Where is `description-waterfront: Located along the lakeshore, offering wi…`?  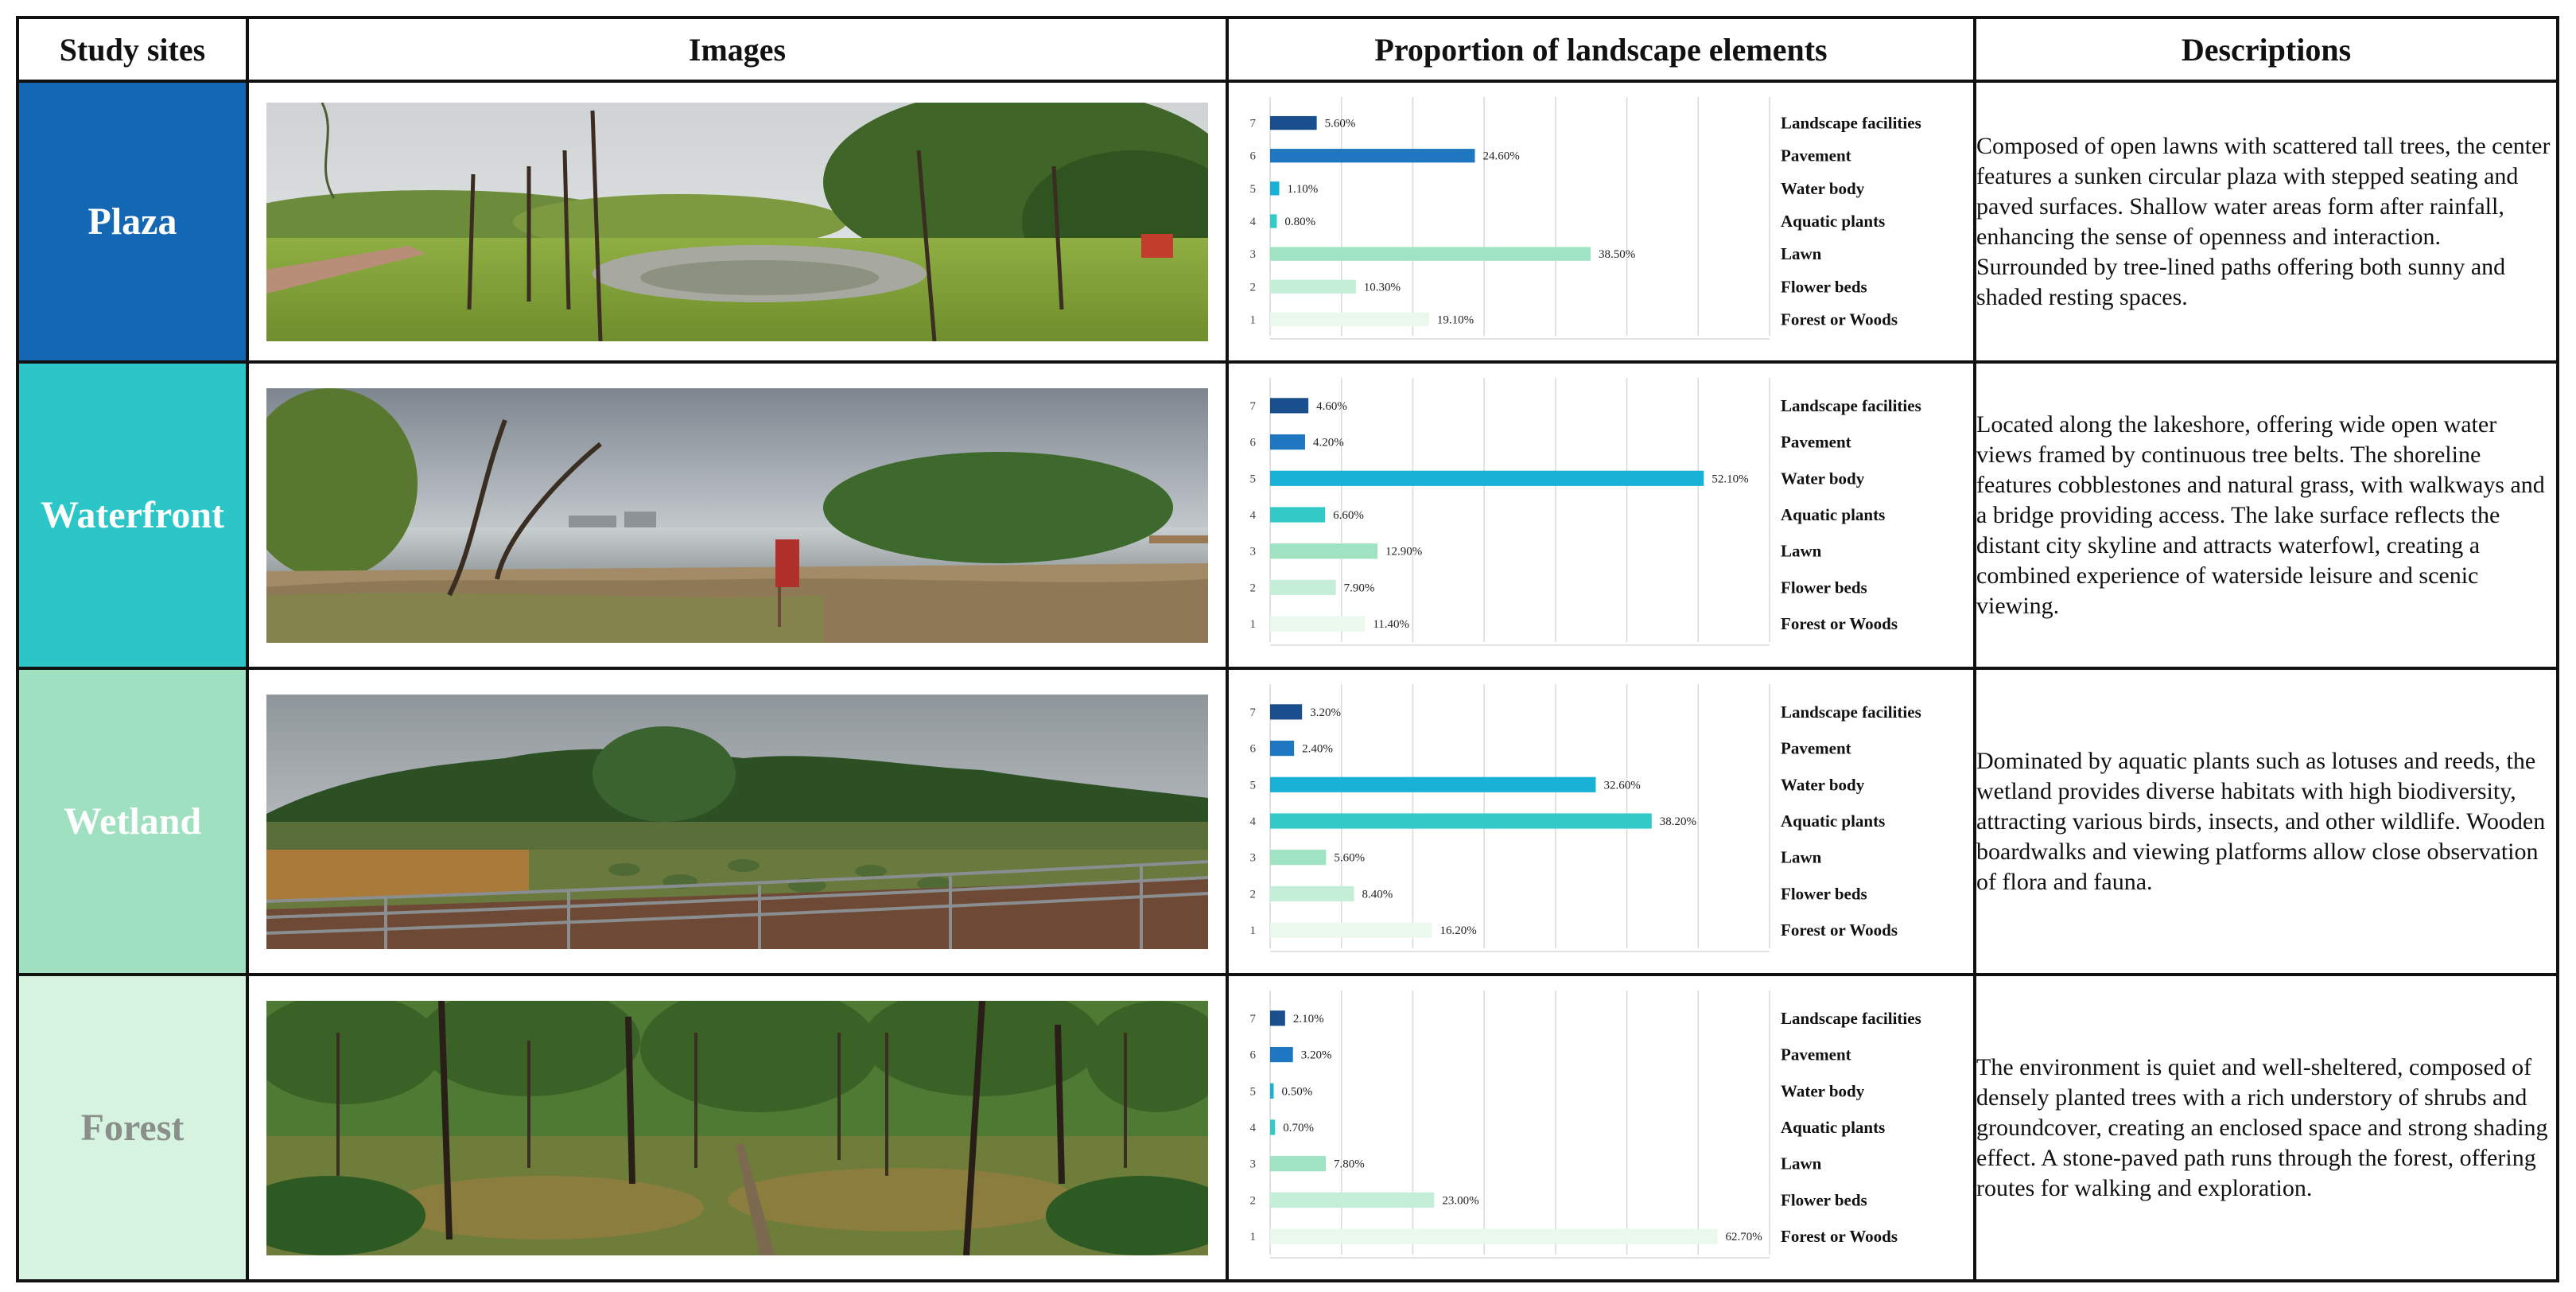 description-waterfront: Located along the lakeshore, offering wi… is located at coordinates (2266, 515).